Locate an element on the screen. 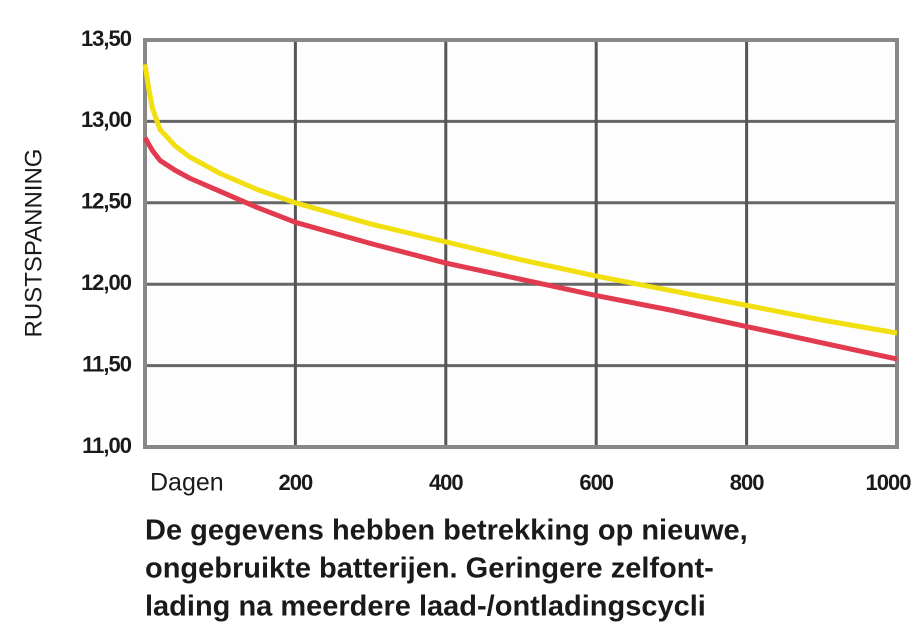 This screenshot has width=923, height=633. y-tick-label: 12,00 is located at coordinates (106, 282).